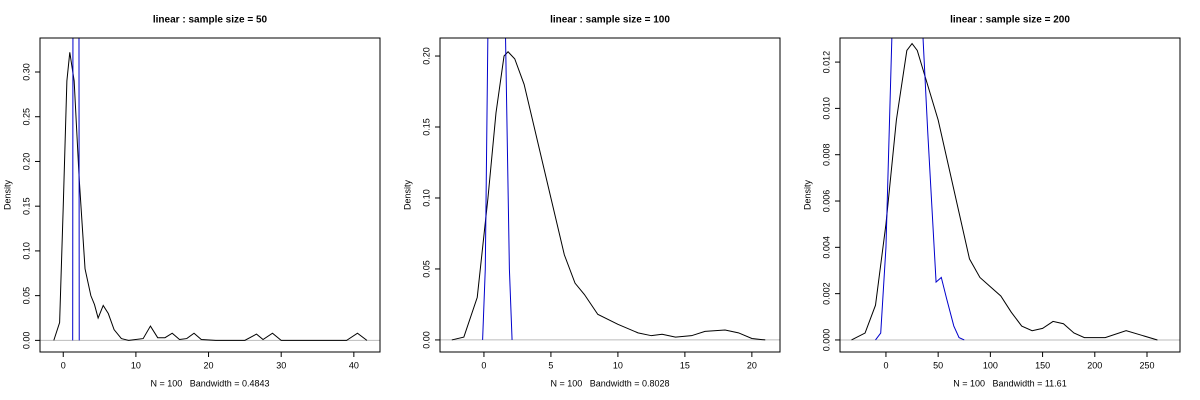  What do you see at coordinates (209, 383) in the screenshot?
I see `x-axis-label: N = 100 Bandwidth = 0.4843` at bounding box center [209, 383].